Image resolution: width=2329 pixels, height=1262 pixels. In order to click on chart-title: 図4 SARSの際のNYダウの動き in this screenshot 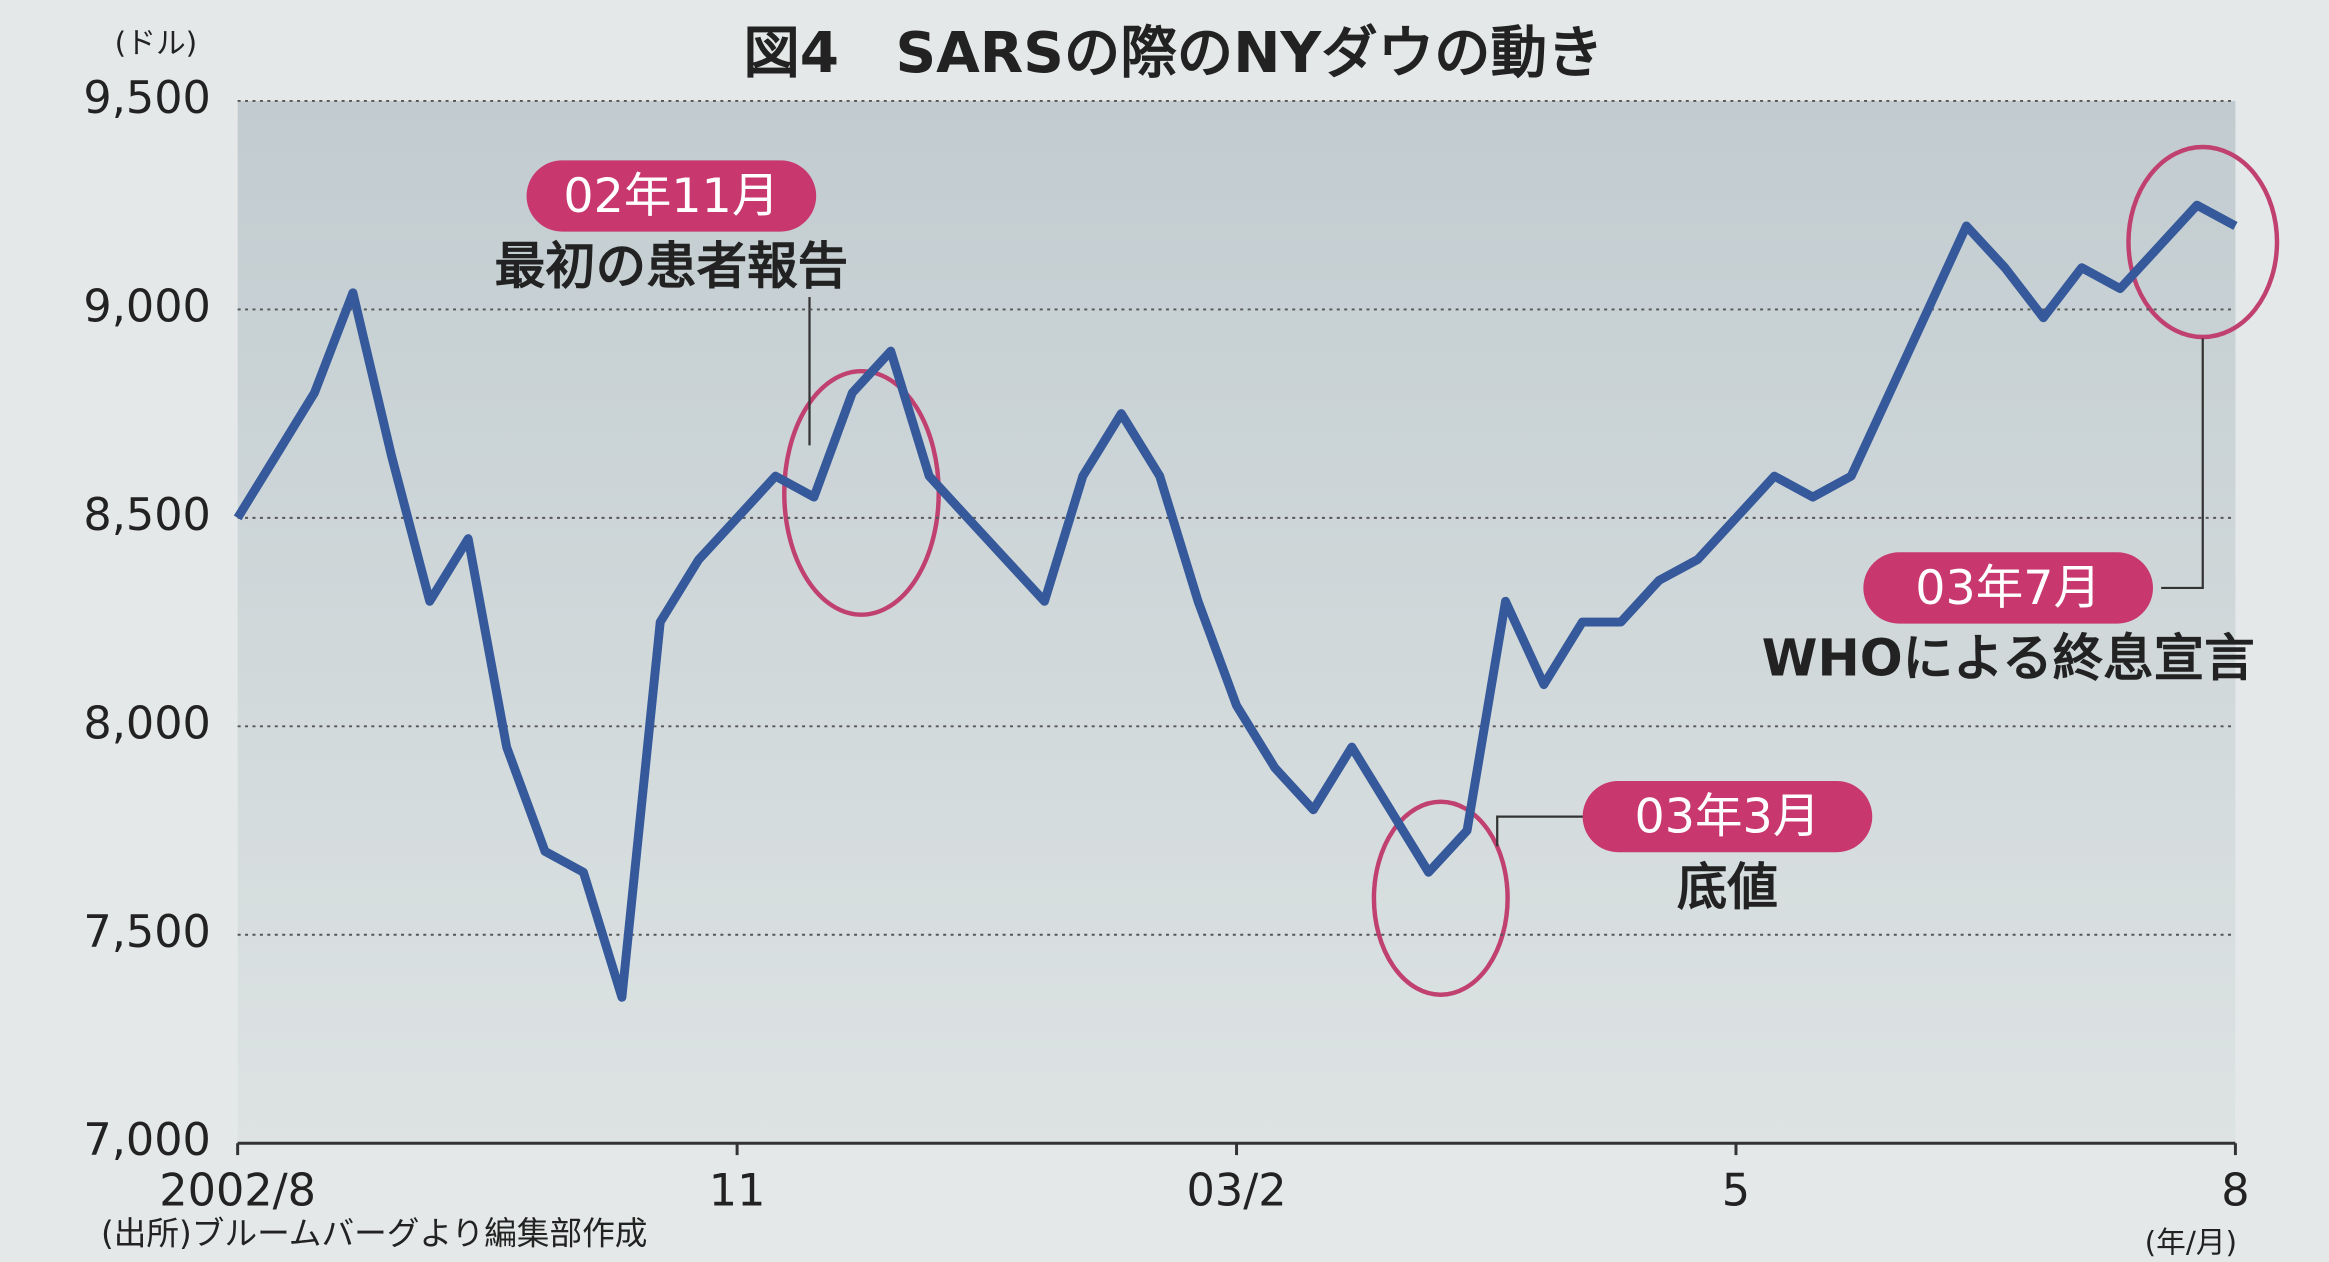, I will do `click(1173, 53)`.